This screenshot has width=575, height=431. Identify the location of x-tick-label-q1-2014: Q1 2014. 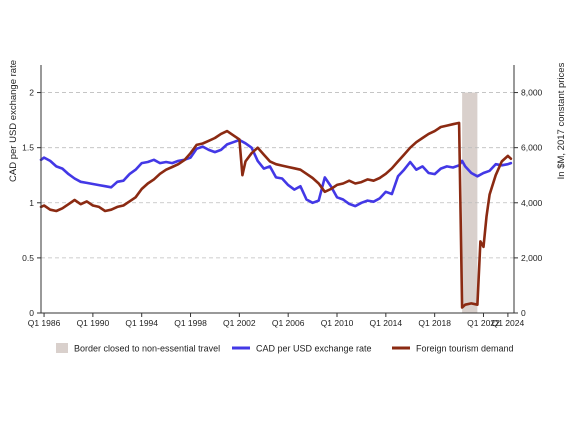
(386, 323).